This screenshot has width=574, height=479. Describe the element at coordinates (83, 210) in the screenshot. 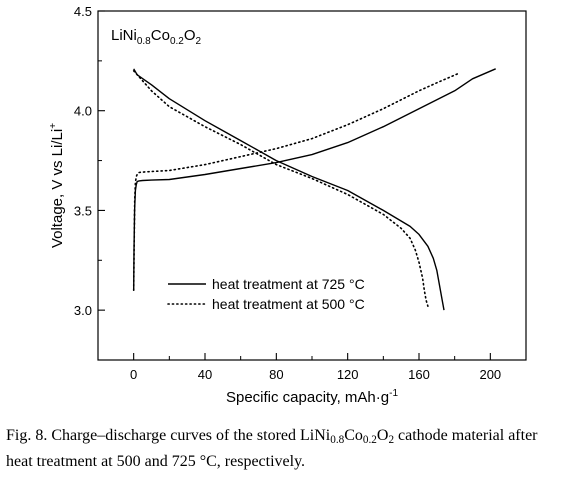

I see `y-tick-label: 3.5` at that location.